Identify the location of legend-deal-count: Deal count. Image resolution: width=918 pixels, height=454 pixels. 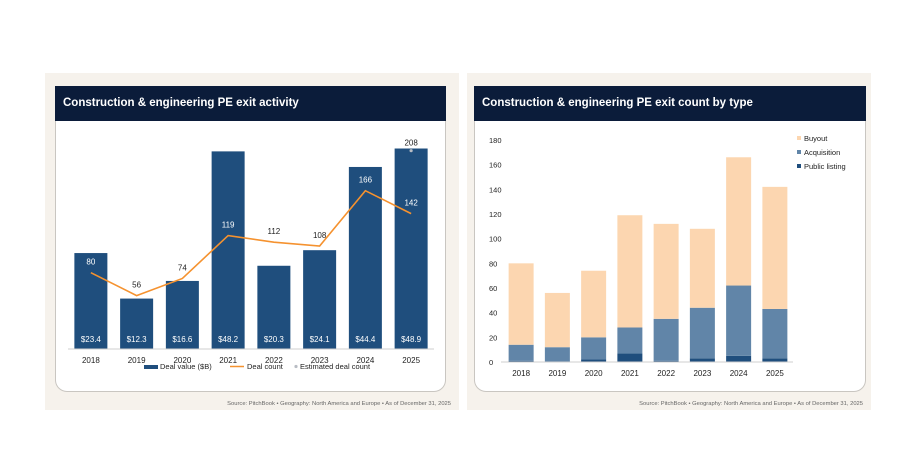
(265, 366).